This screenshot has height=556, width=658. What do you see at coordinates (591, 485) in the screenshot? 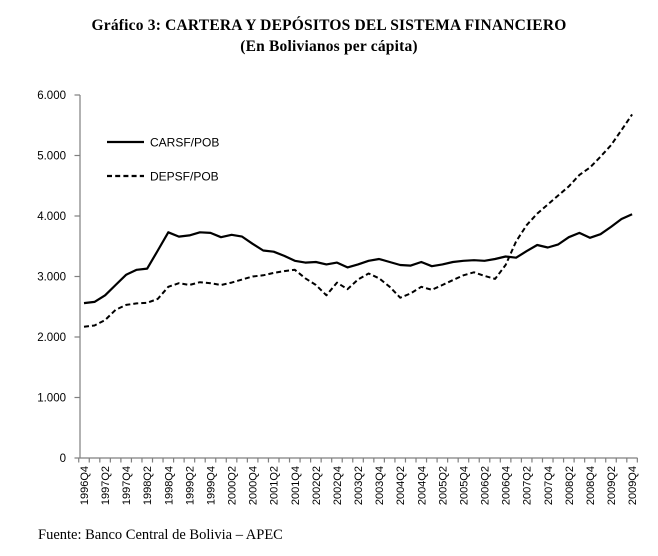
I see `x-tick-label: 2008Q4` at bounding box center [591, 485].